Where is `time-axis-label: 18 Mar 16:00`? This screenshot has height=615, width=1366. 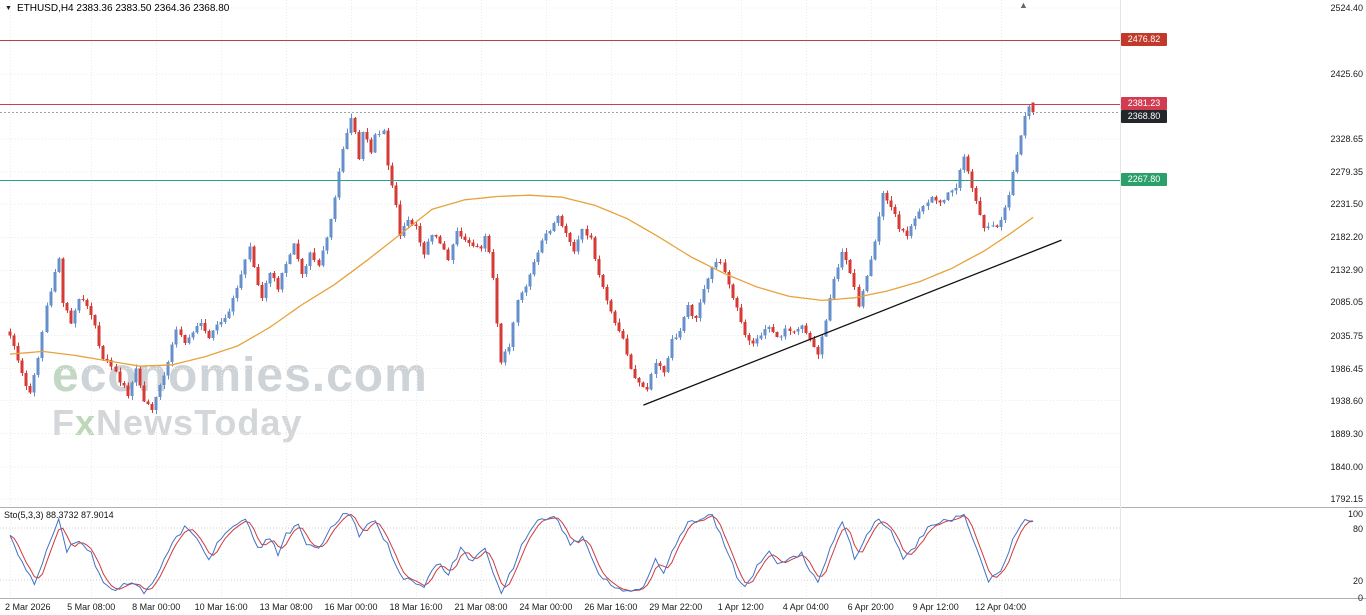 time-axis-label: 18 Mar 16:00 is located at coordinates (416, 607).